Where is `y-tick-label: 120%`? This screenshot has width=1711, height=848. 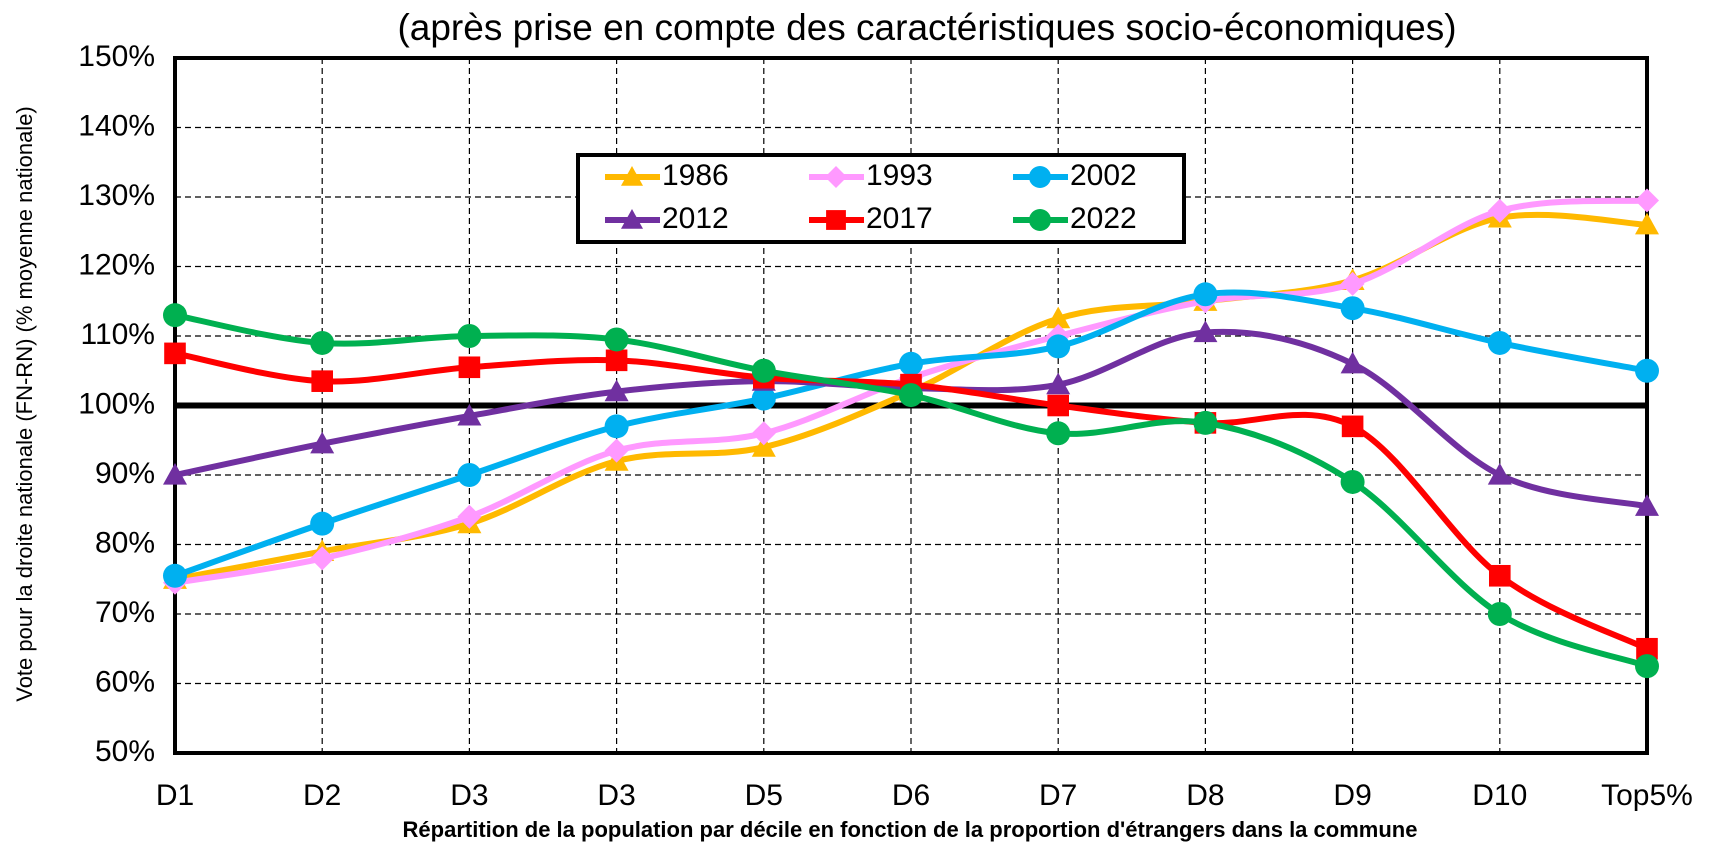
y-tick-label: 120% is located at coordinates (116, 264).